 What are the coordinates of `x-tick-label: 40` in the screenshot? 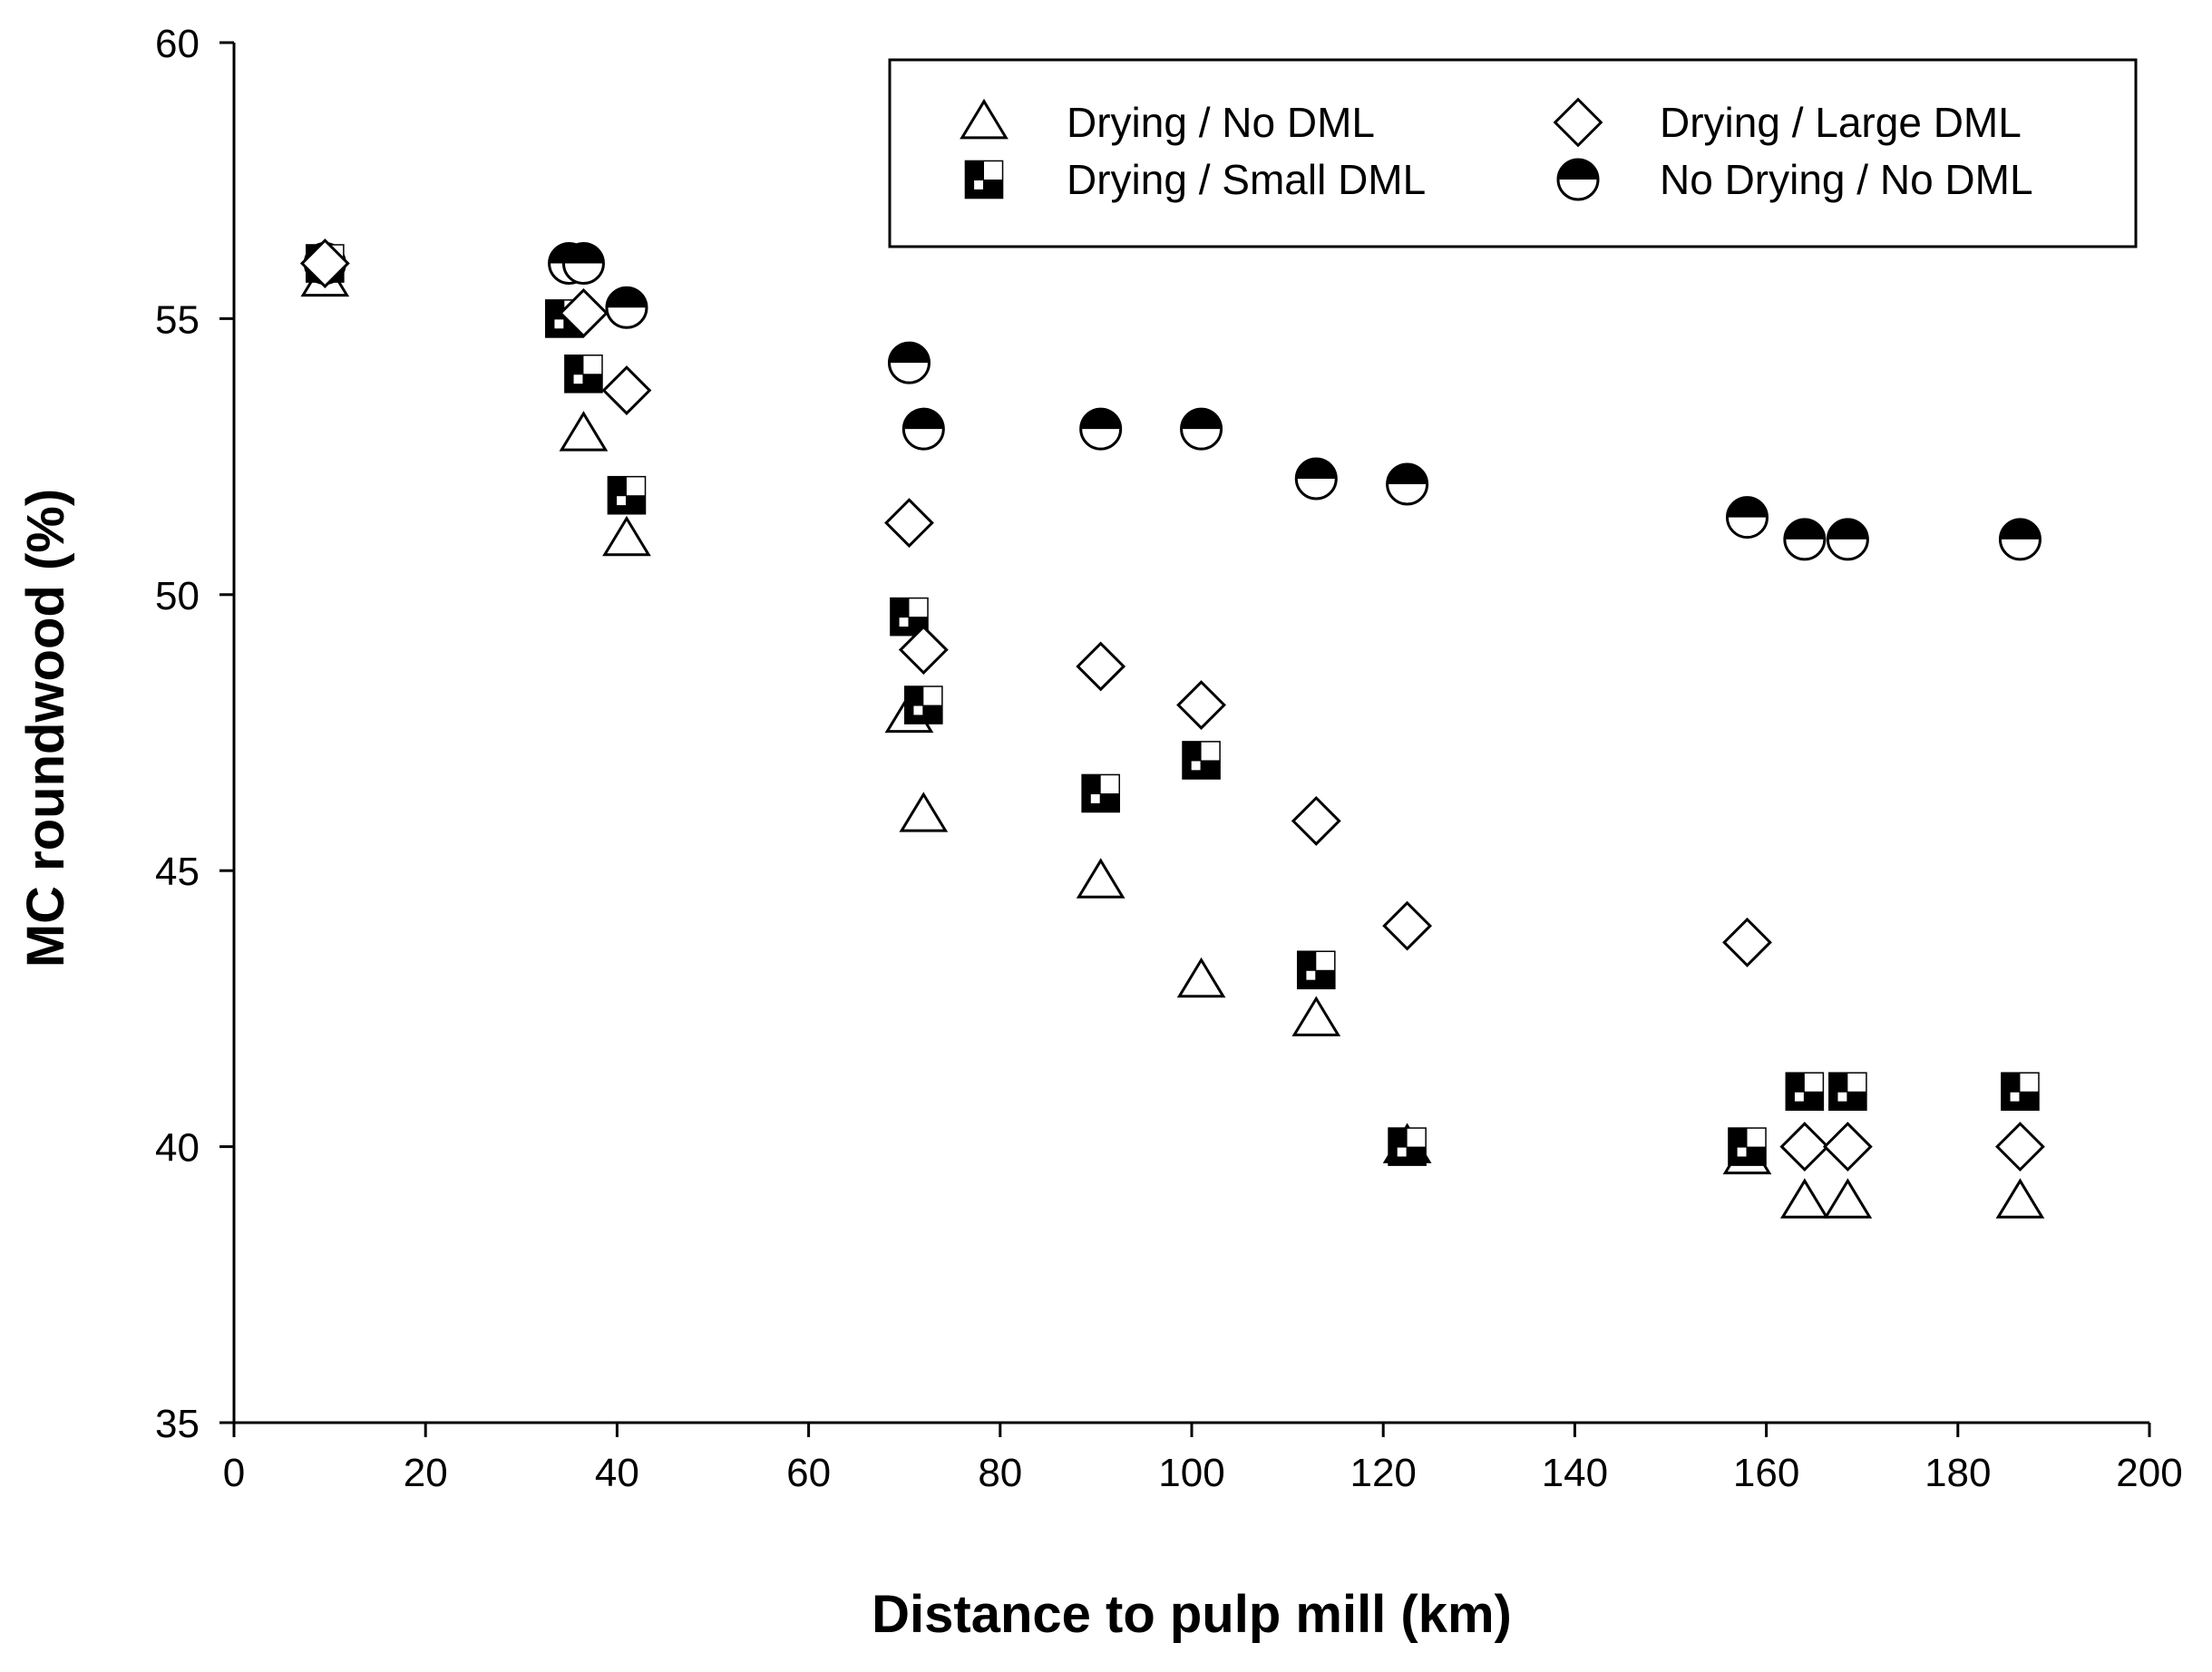 It's located at (617, 1473).